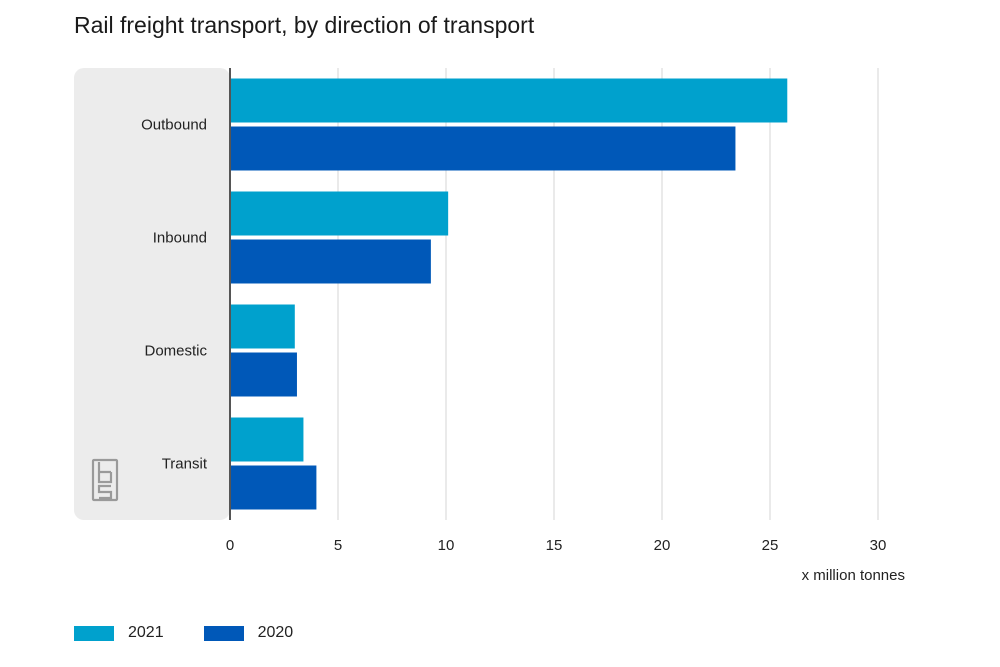 This screenshot has height=667, width=1000. I want to click on bar-transit-2020, so click(273, 487).